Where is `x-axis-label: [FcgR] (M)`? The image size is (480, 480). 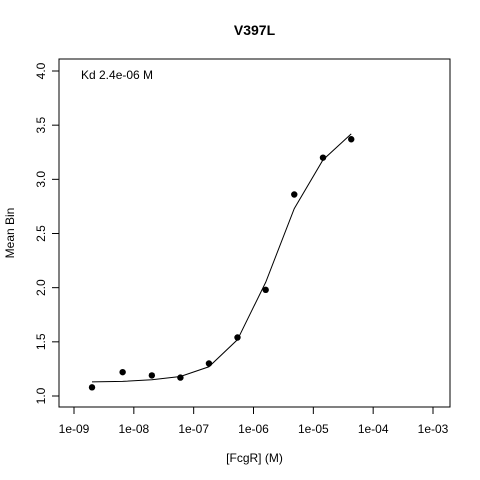
x-axis-label: [FcgR] (M) is located at coordinates (254, 458).